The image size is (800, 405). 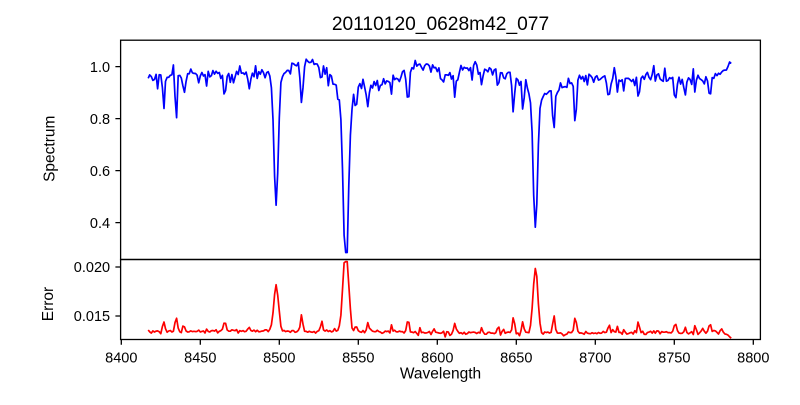 What do you see at coordinates (48, 304) in the screenshot?
I see `svg-text: Error` at bounding box center [48, 304].